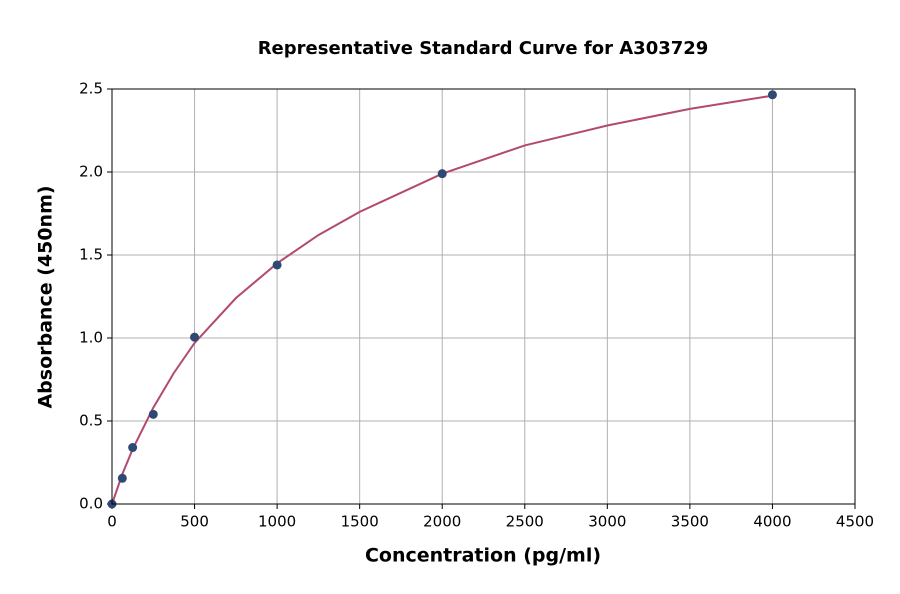 The image size is (900, 594). I want to click on y-tick-label: 2.0, so click(91, 172).